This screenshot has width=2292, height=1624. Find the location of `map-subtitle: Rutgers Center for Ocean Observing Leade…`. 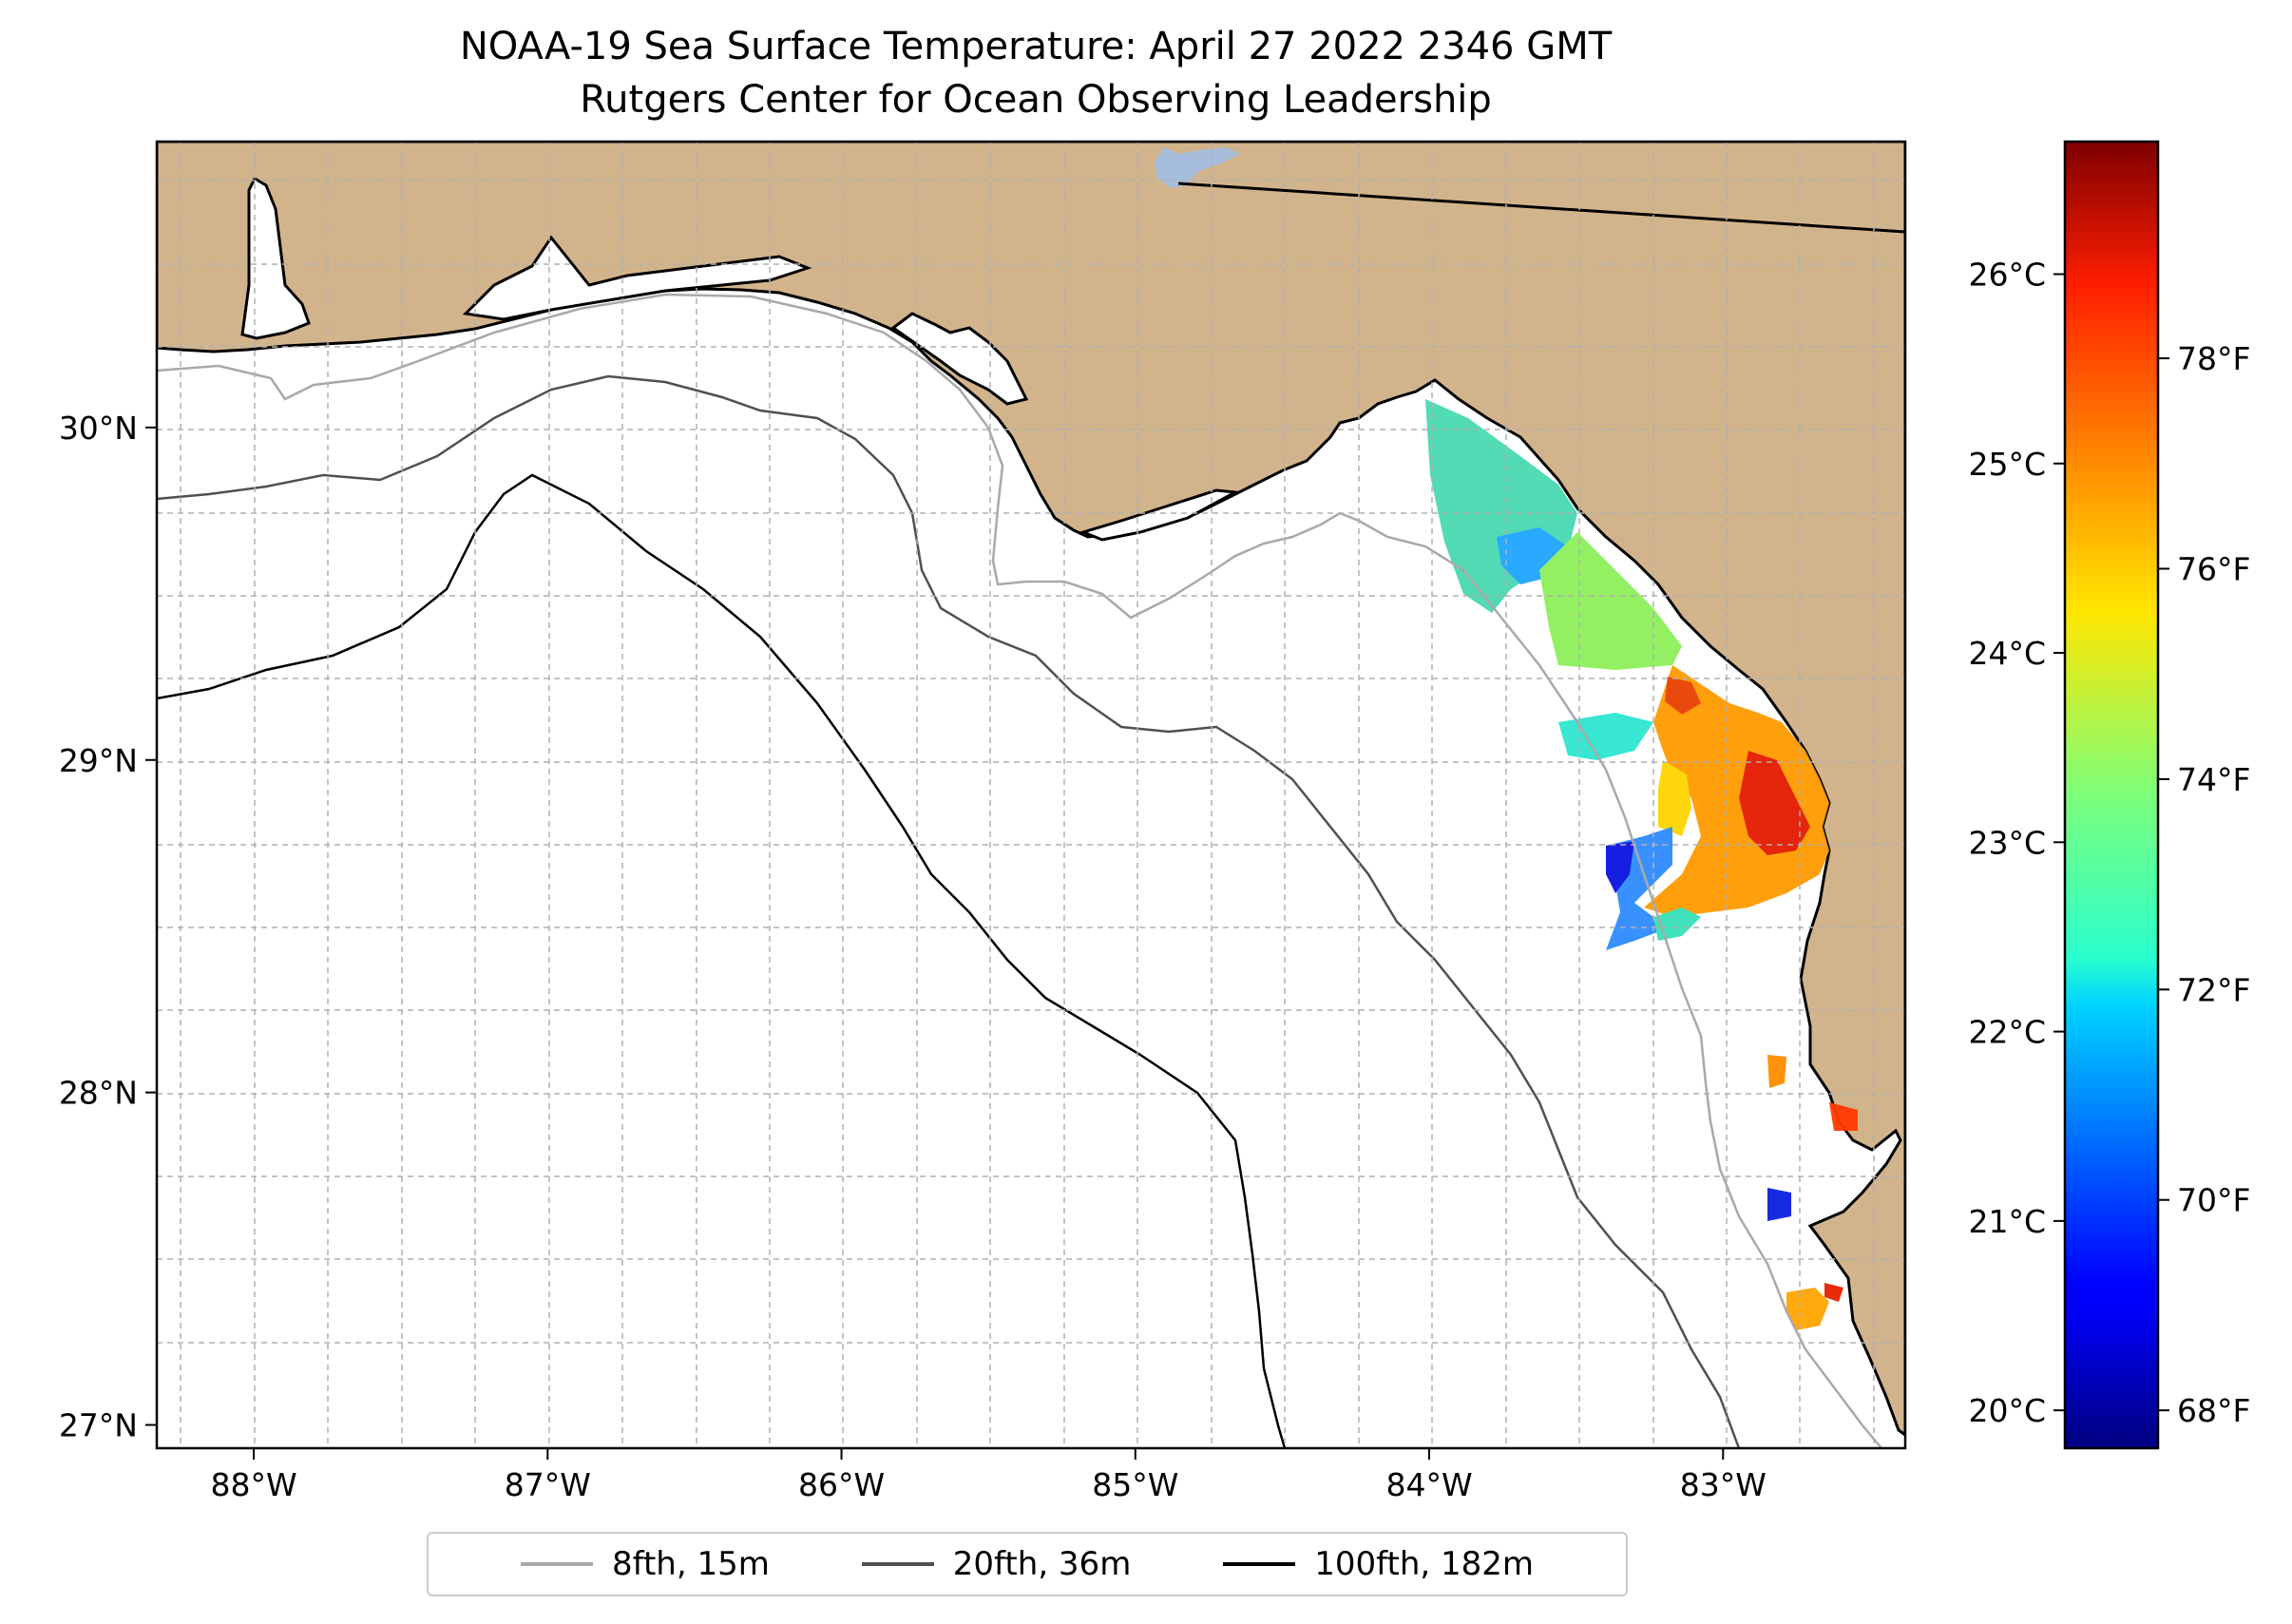

map-subtitle: Rutgers Center for Ocean Observing Leade… is located at coordinates (1036, 100).